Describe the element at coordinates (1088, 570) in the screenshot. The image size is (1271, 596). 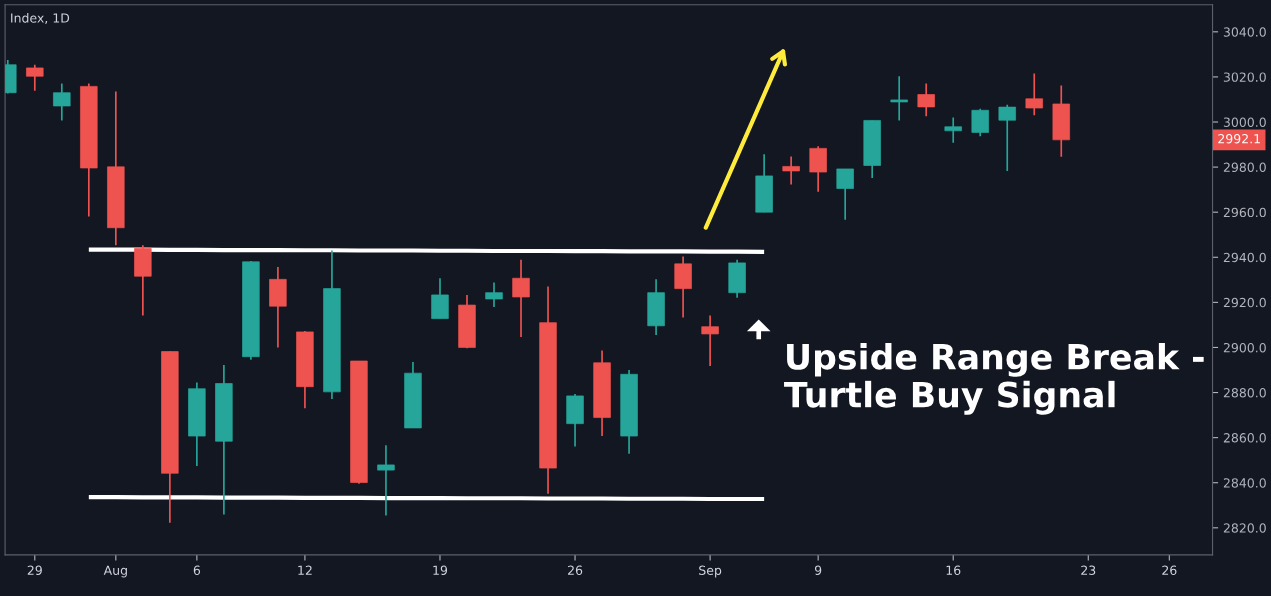
I see `x-tick-label: 23` at that location.